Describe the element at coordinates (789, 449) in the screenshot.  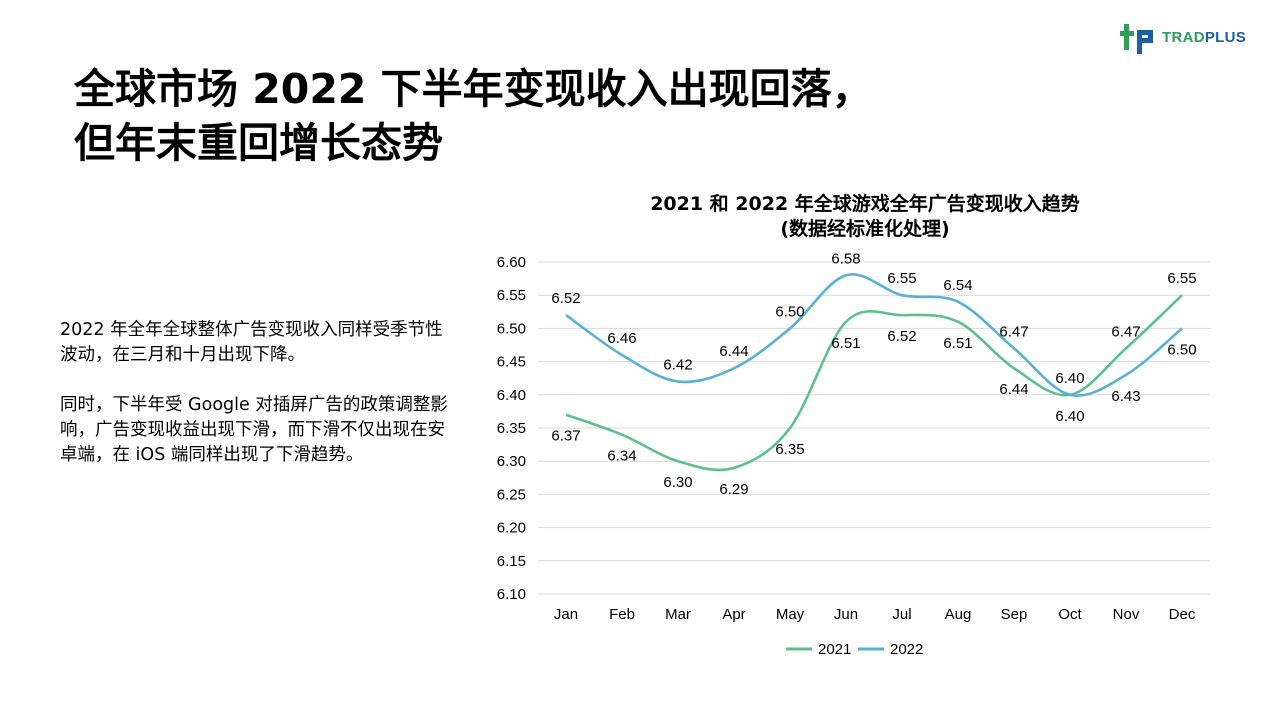
I see `data-label: 6.35` at that location.